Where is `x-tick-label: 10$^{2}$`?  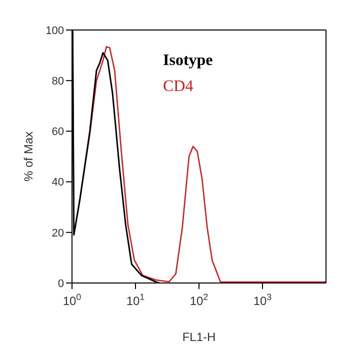
x-tick-label: 10$^{2}$ is located at coordinates (199, 300).